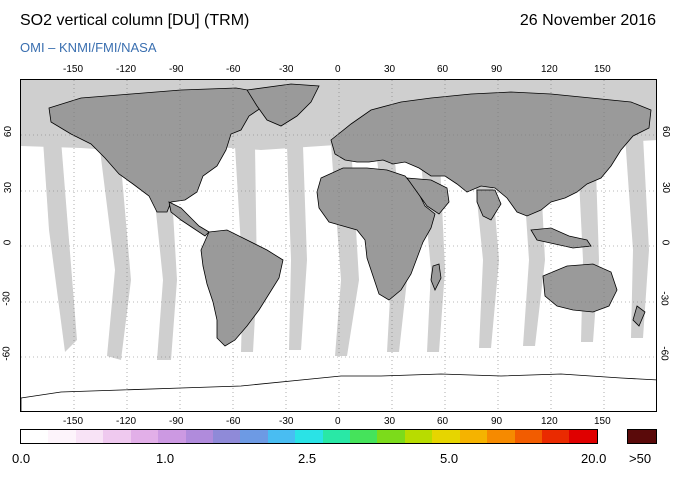 The width and height of the screenshot is (676, 480). What do you see at coordinates (338, 392) in the screenshot?
I see `antarctica` at bounding box center [338, 392].